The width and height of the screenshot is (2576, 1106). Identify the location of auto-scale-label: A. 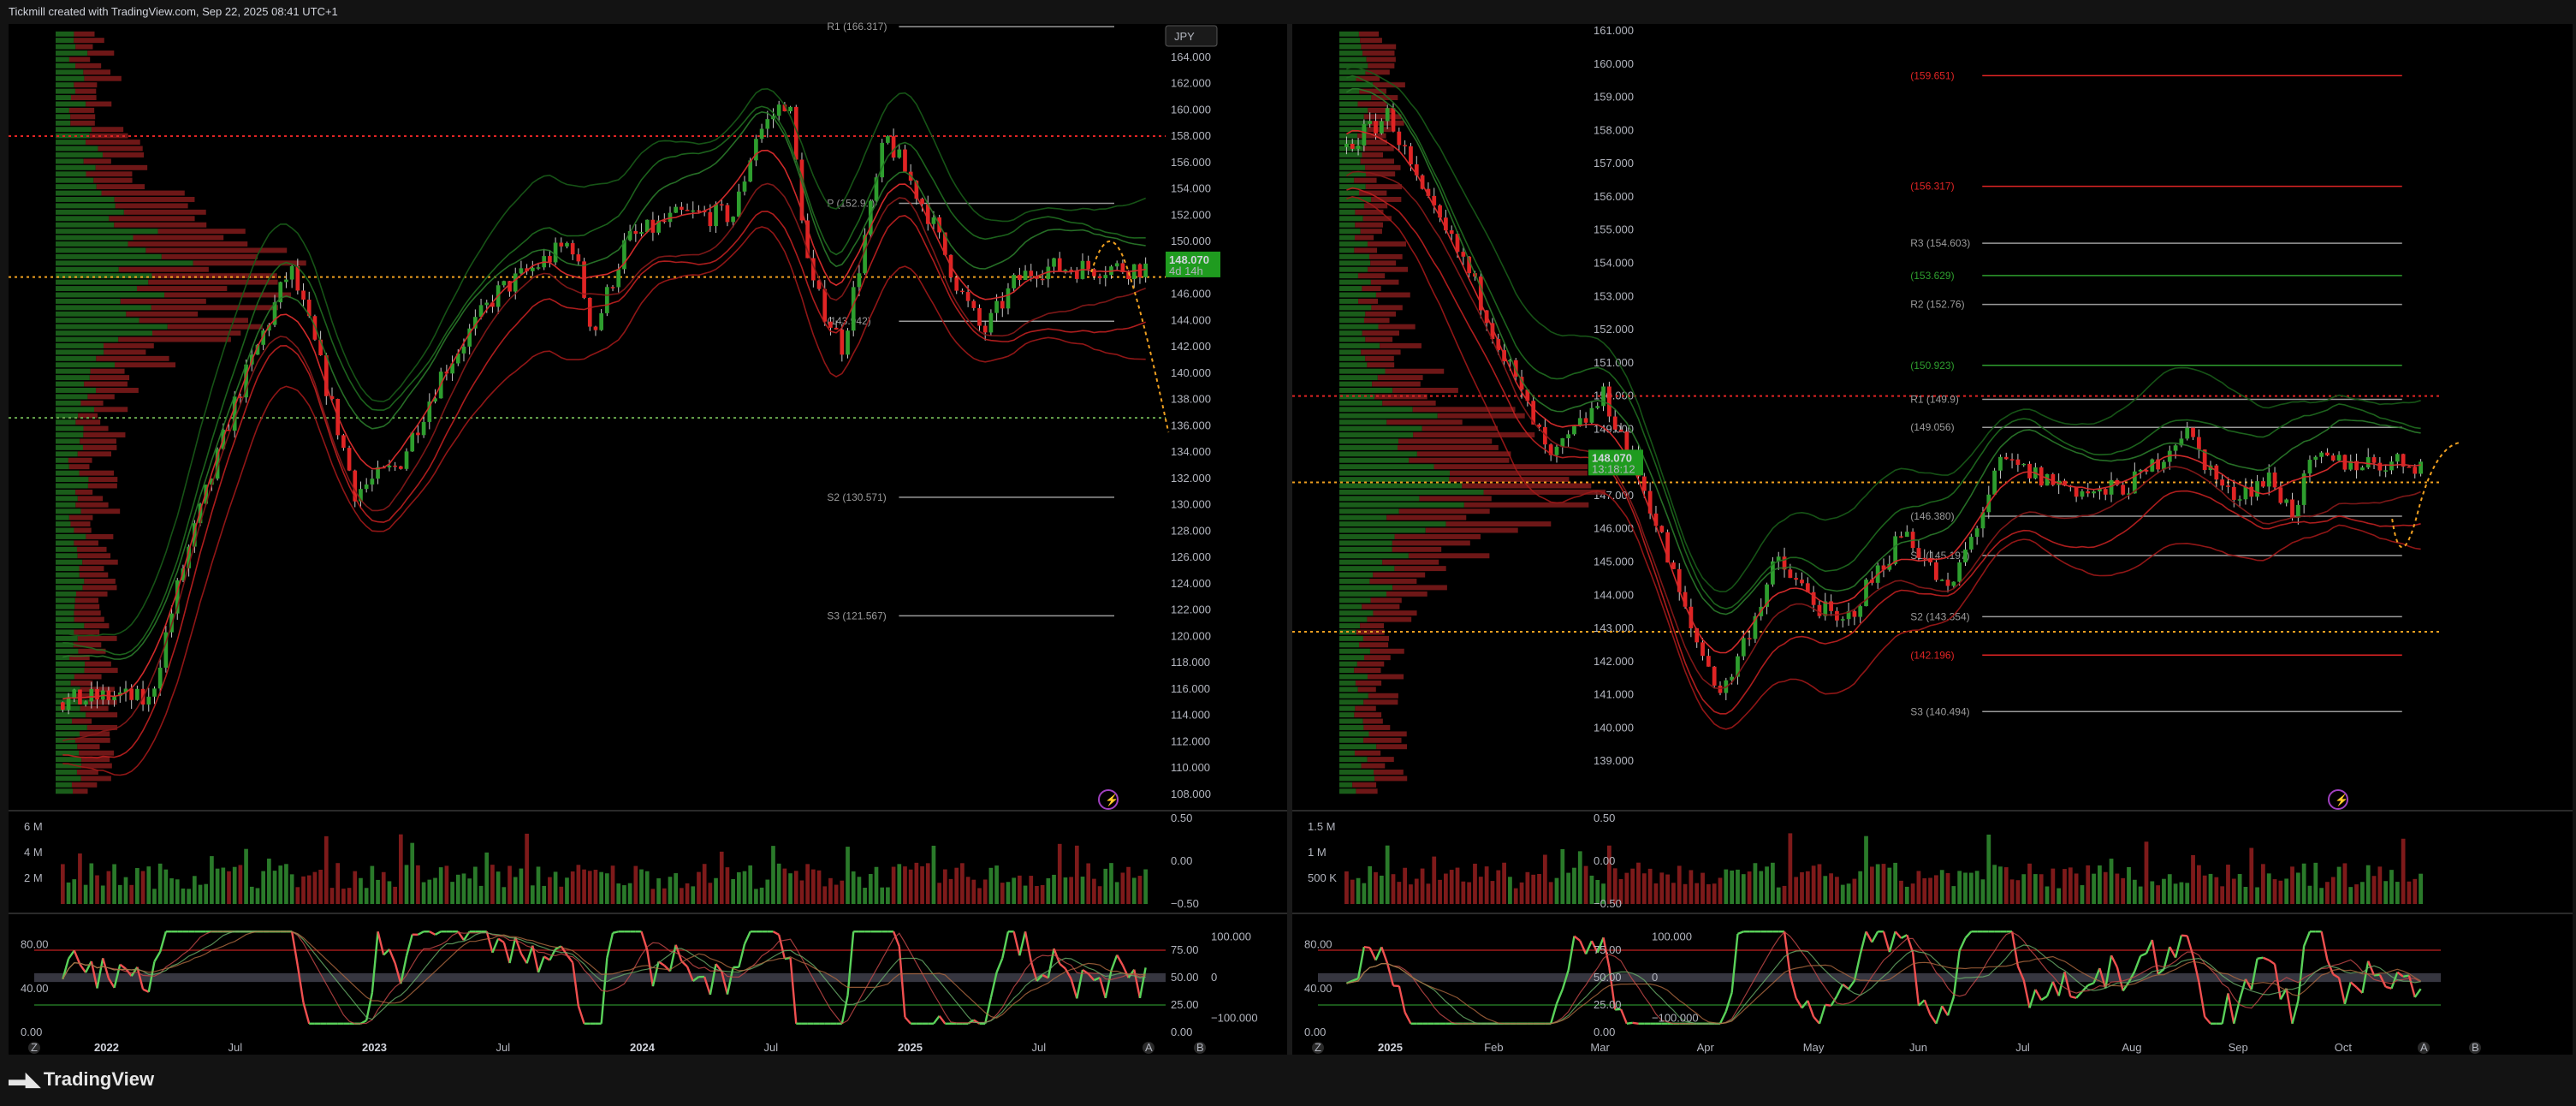
(1149, 1048).